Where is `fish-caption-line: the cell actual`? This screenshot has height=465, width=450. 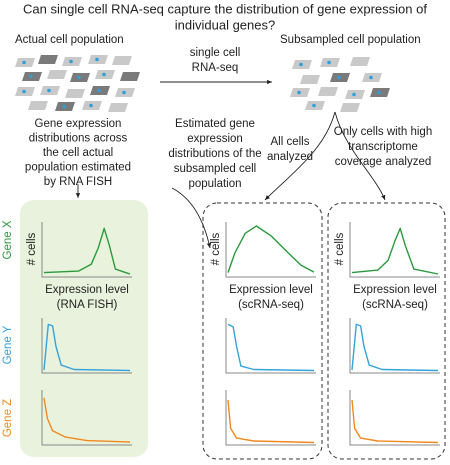
fish-caption-line: the cell actual is located at coordinates (78, 153).